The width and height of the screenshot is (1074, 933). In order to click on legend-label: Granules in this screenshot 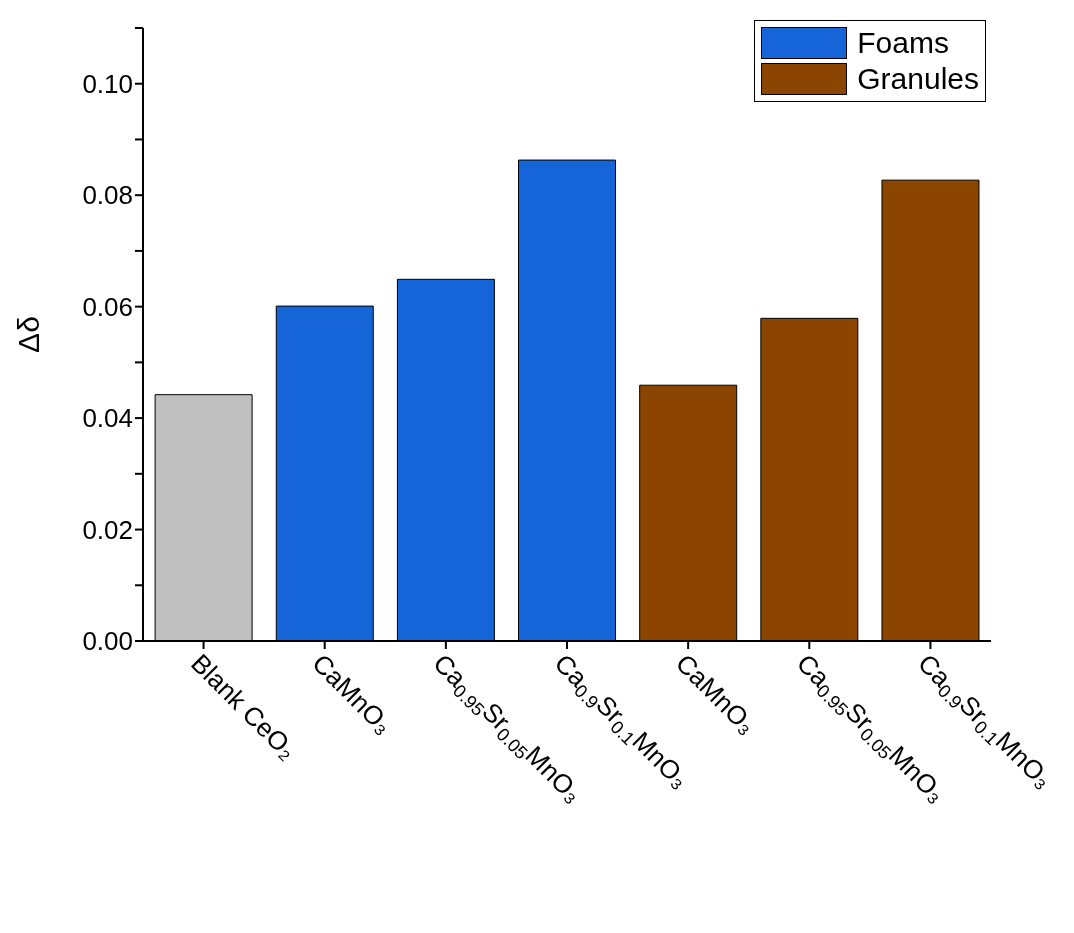, I will do `click(918, 79)`.